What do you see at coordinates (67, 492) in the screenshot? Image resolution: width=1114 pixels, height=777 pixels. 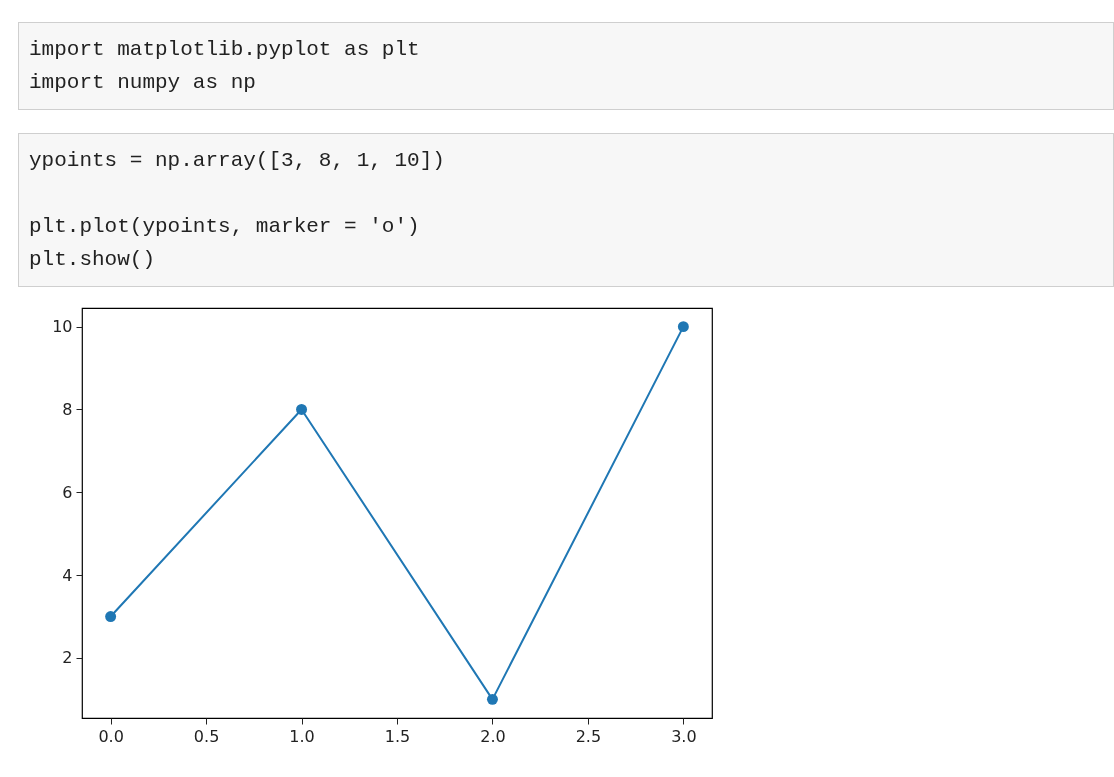 I see `y-tick-label: 6` at bounding box center [67, 492].